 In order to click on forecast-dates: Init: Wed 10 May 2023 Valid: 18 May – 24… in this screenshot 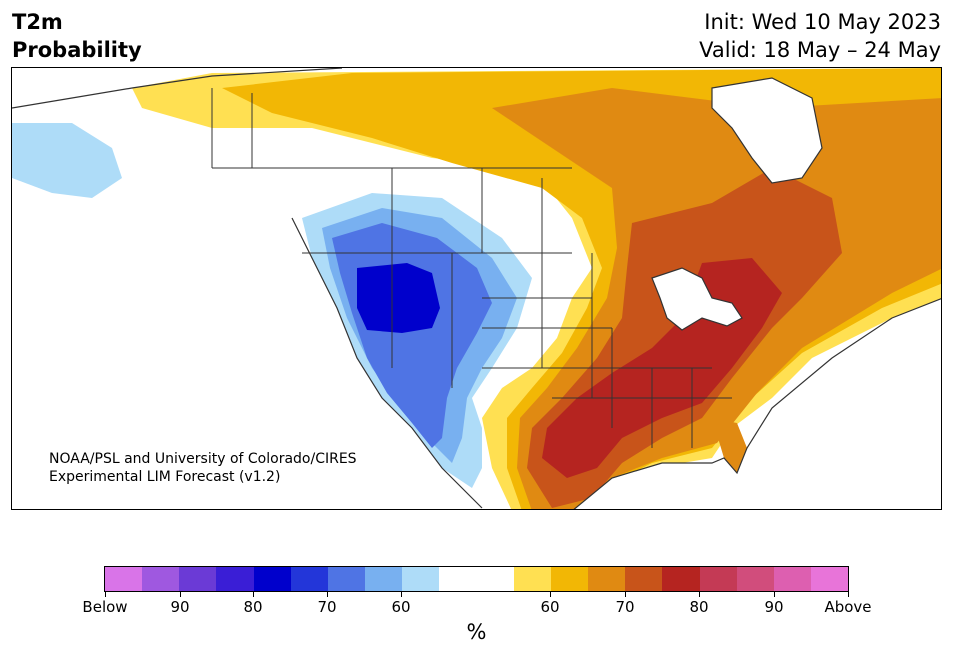, I will do `click(820, 36)`.